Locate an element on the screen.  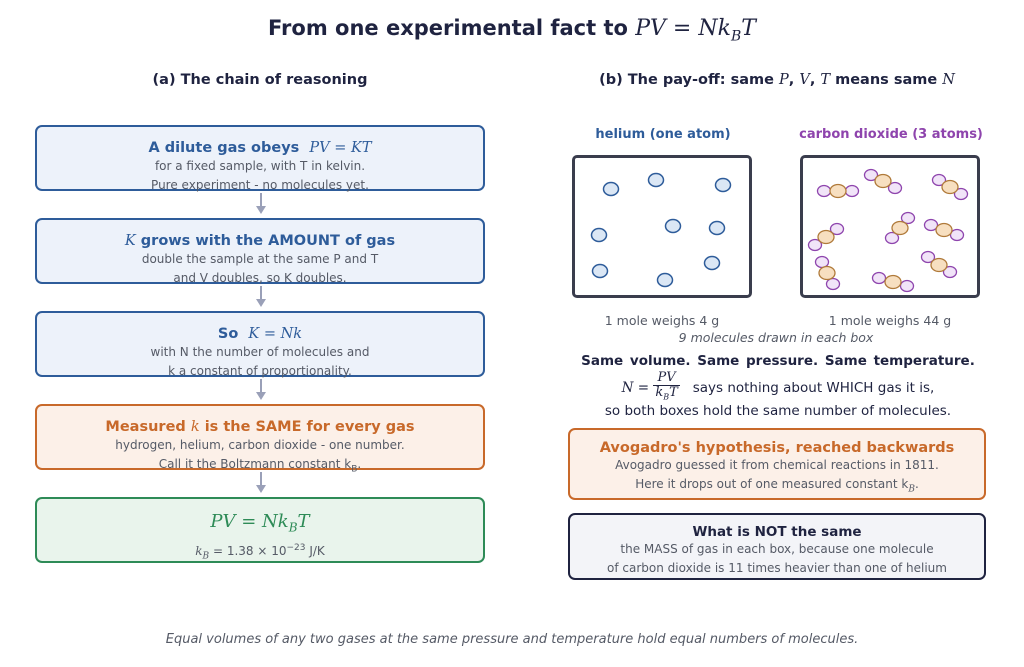
box-1-line-1: for a fixed sample, with T in kelvin. is located at coordinates (260, 166).